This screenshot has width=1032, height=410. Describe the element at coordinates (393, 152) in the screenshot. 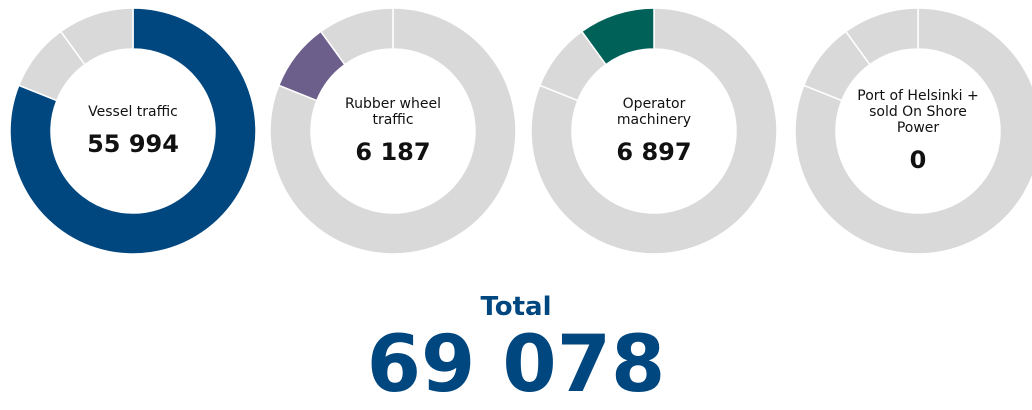

I see `value-label: 6 187` at that location.